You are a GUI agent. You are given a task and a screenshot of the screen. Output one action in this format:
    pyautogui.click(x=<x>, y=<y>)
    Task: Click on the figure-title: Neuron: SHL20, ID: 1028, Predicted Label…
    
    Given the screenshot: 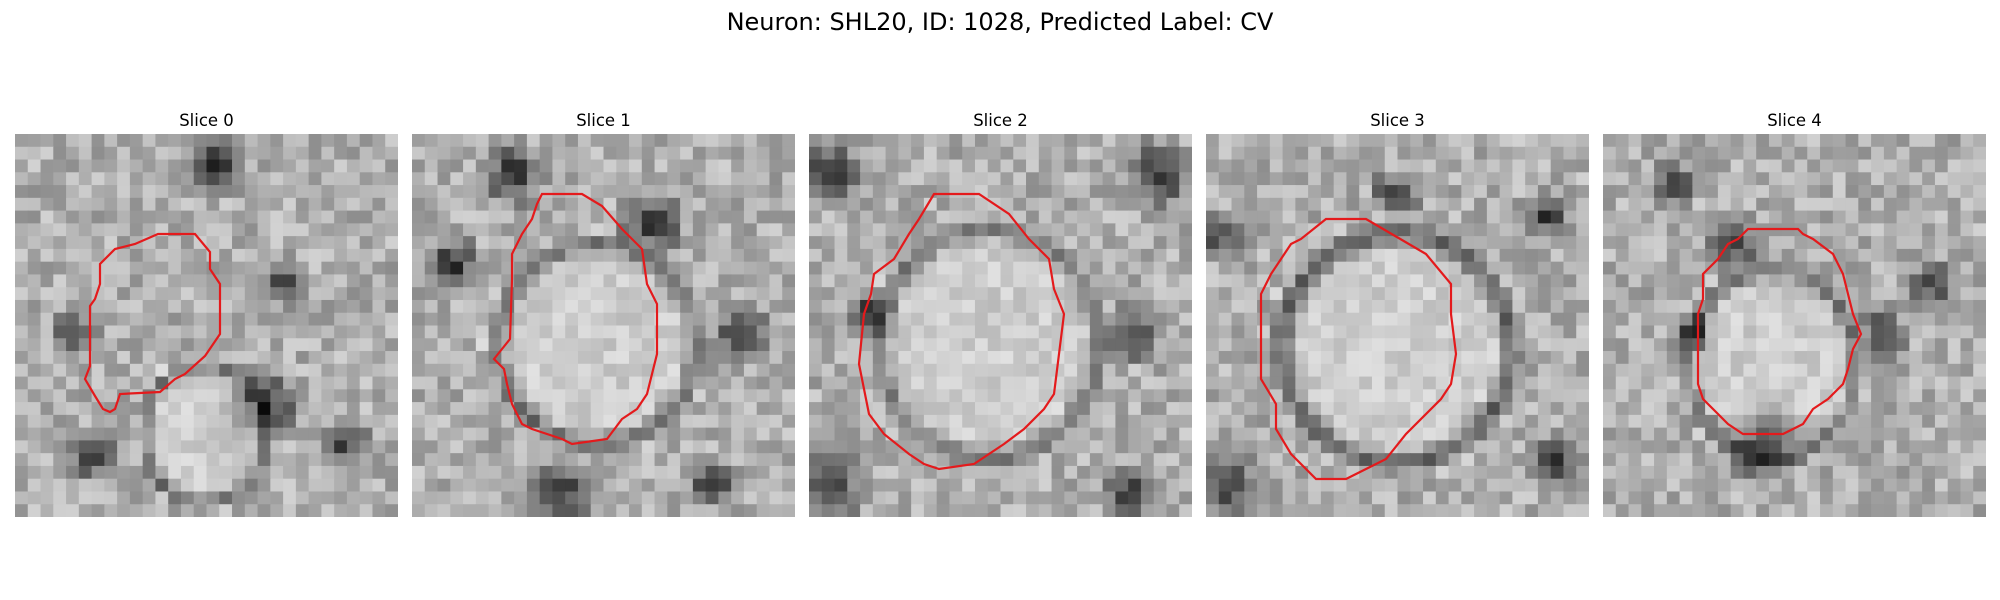 What is the action you would take?
    pyautogui.click(x=1000, y=22)
    